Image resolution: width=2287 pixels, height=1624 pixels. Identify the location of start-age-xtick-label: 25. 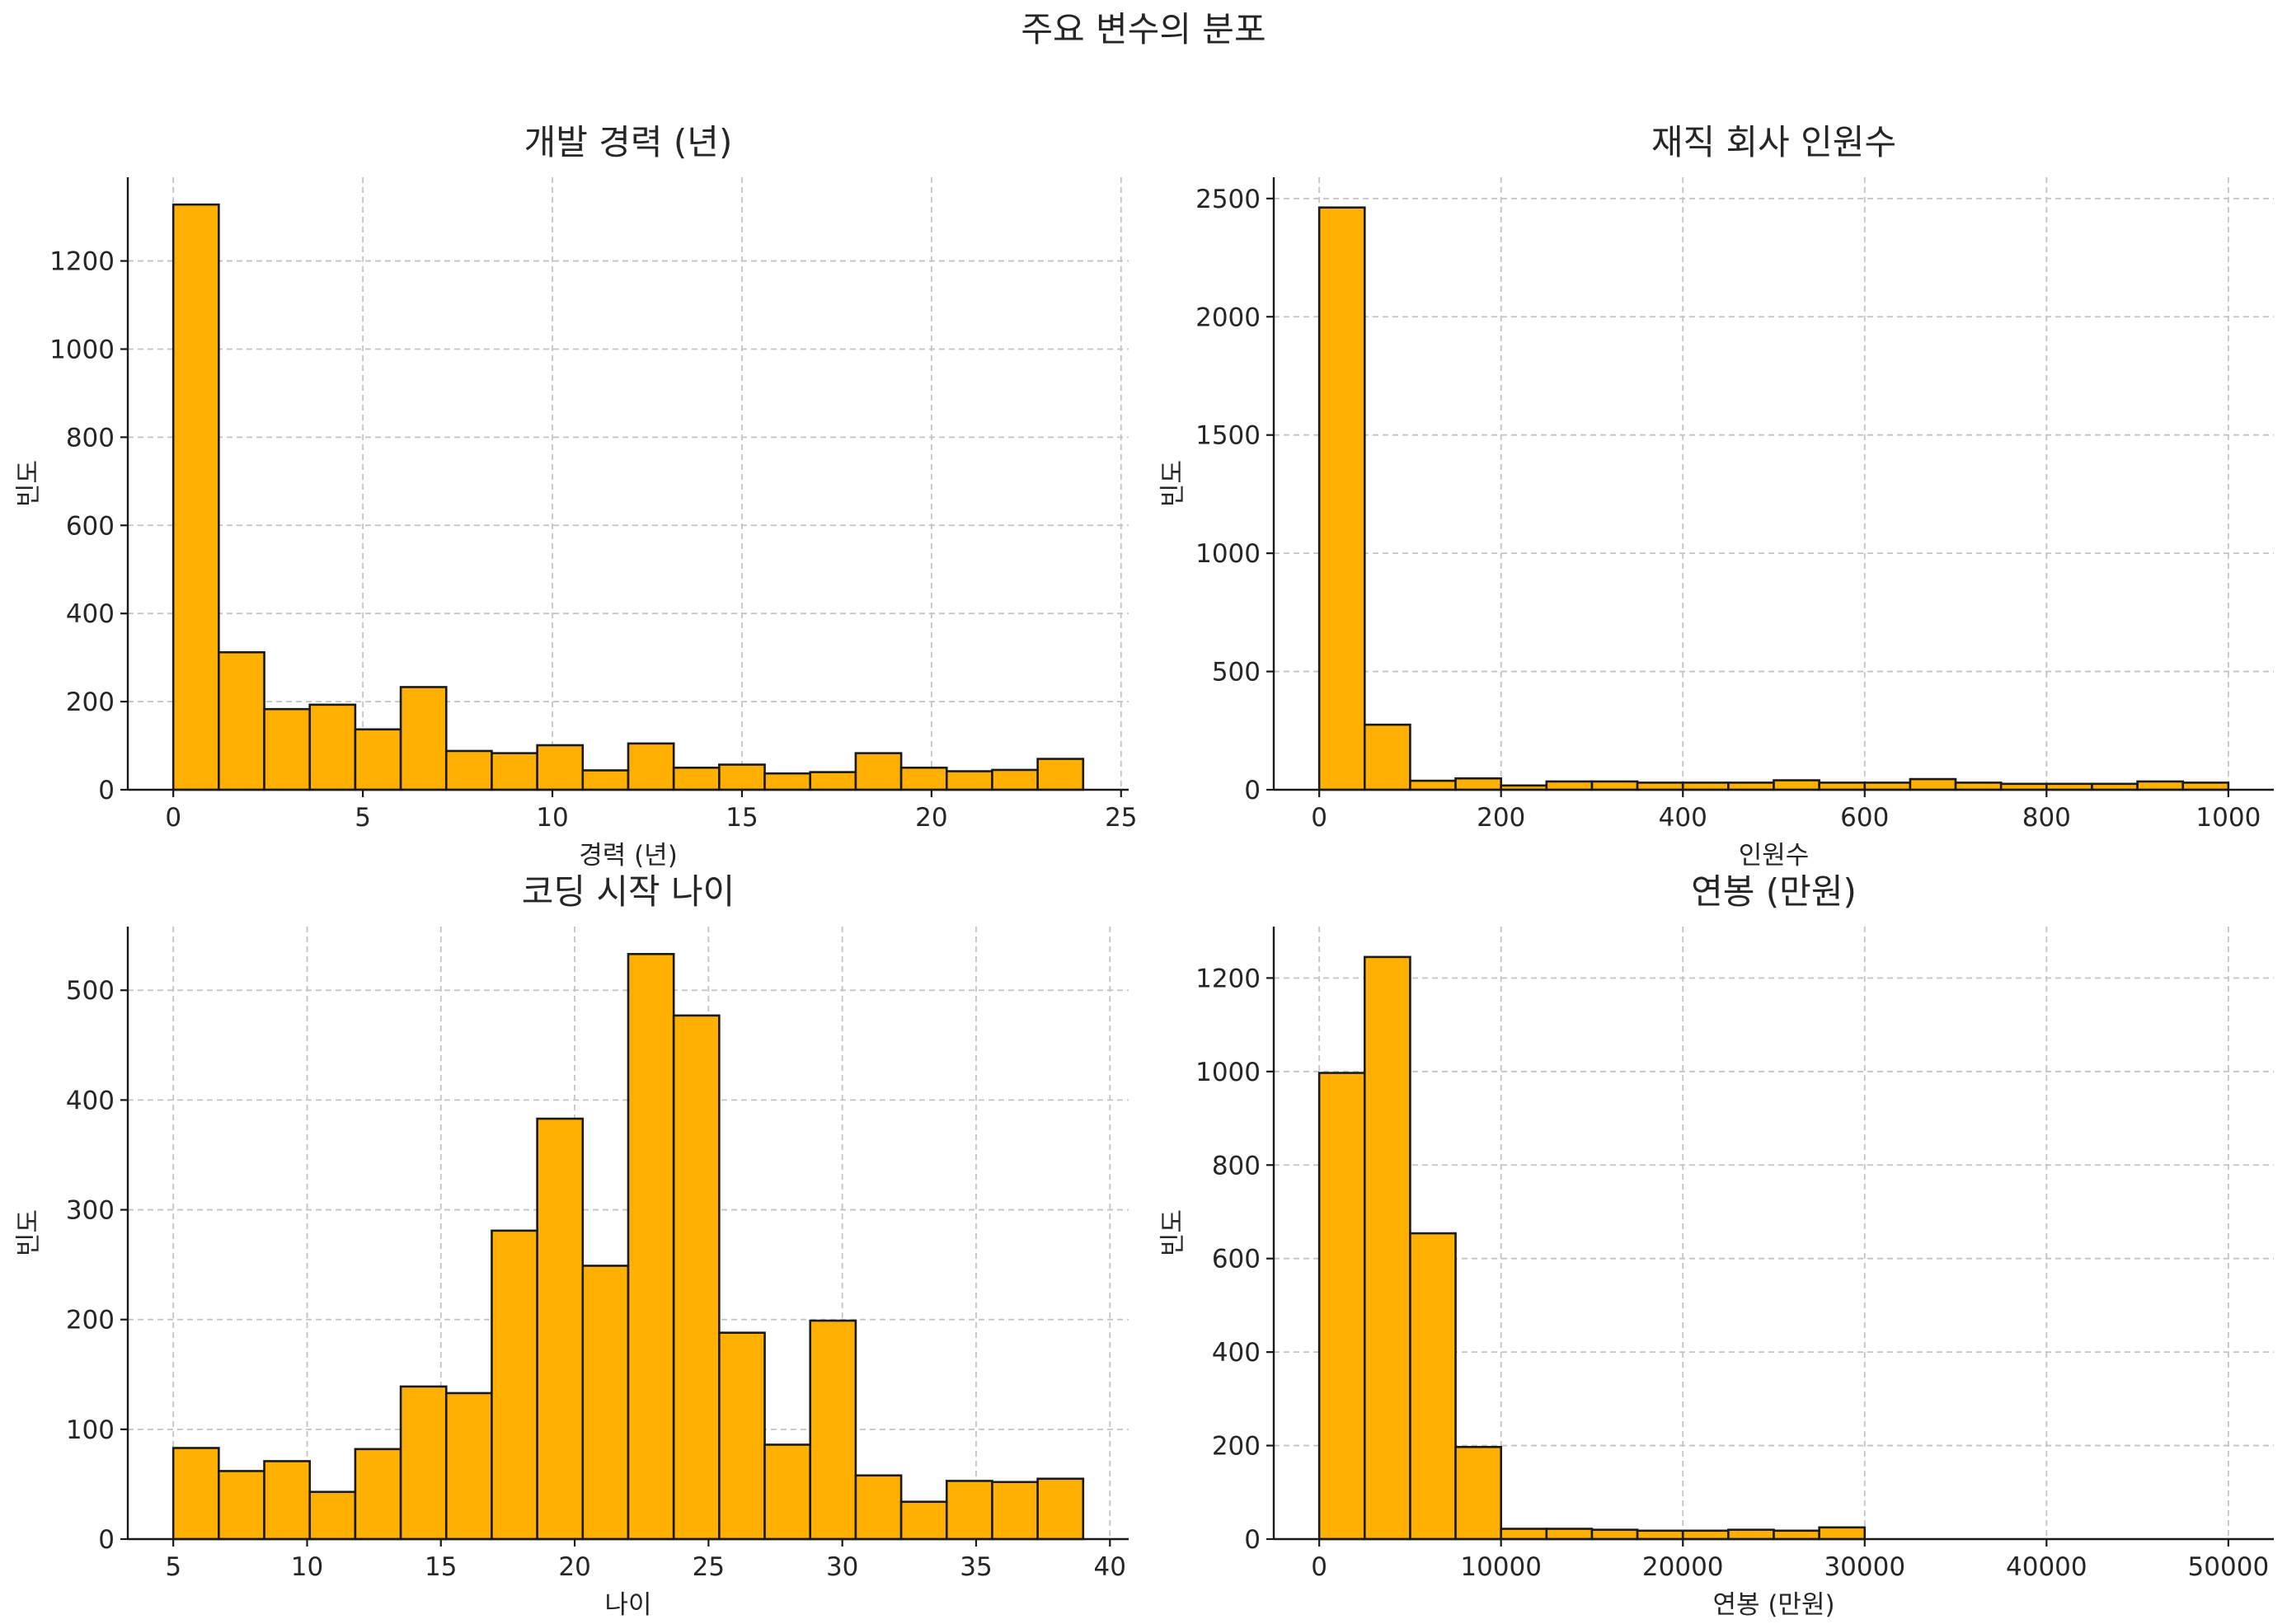
(709, 1567).